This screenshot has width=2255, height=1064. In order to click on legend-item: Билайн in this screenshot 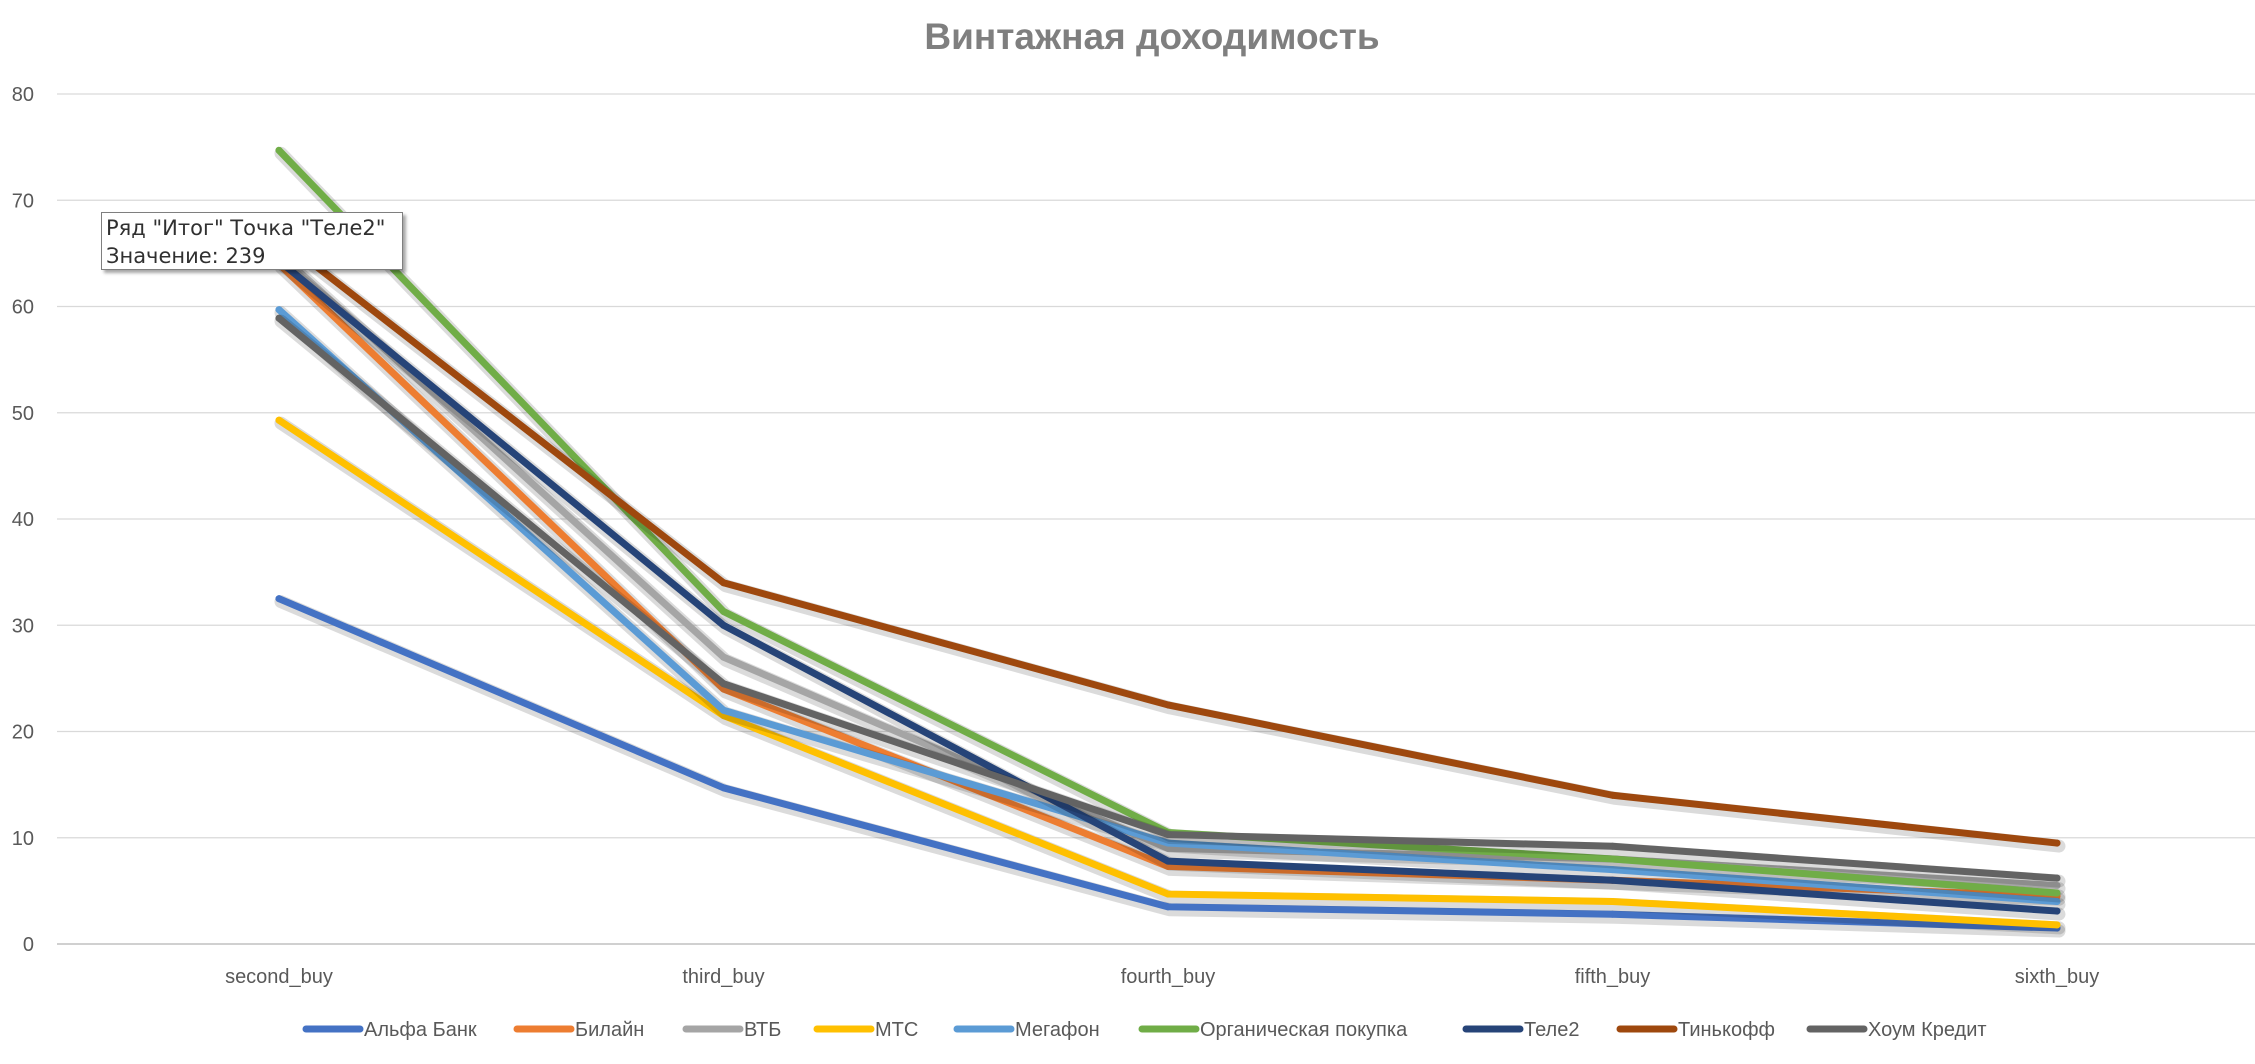, I will do `click(578, 1030)`.